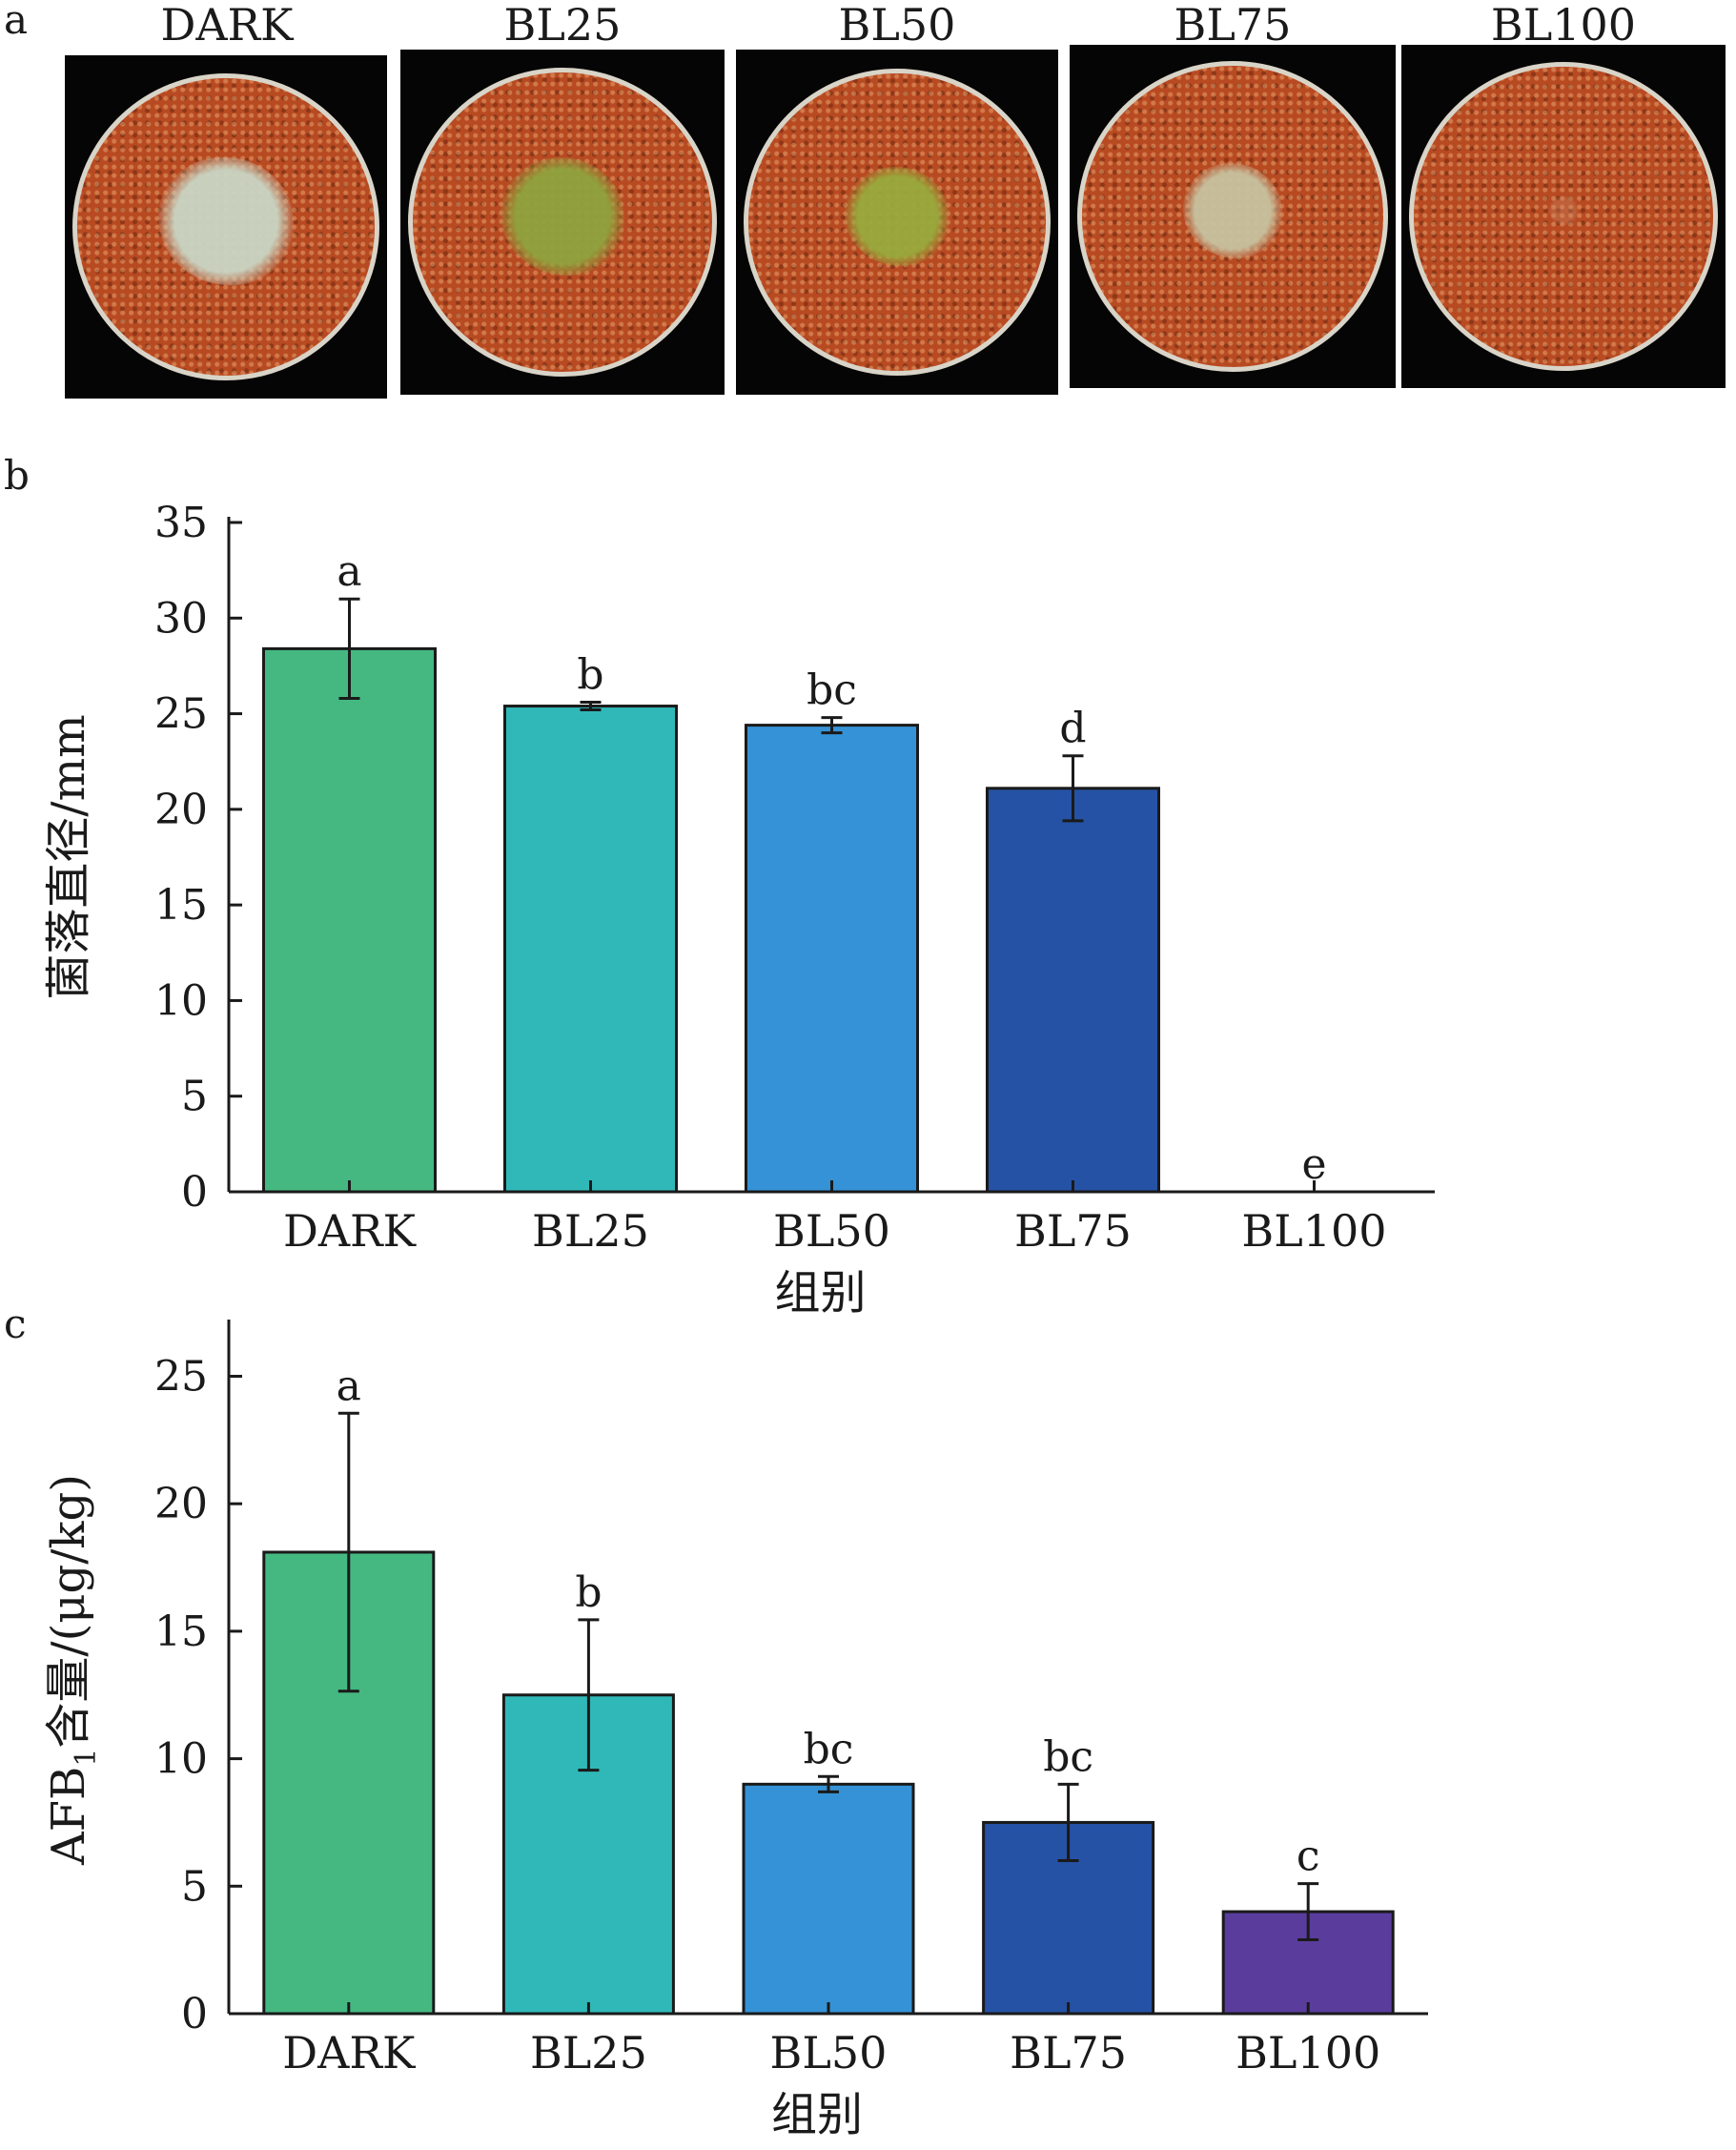 This screenshot has width=1736, height=2150. I want to click on y-axis-title: AFB1含量/(μg/kg), so click(72, 1670).